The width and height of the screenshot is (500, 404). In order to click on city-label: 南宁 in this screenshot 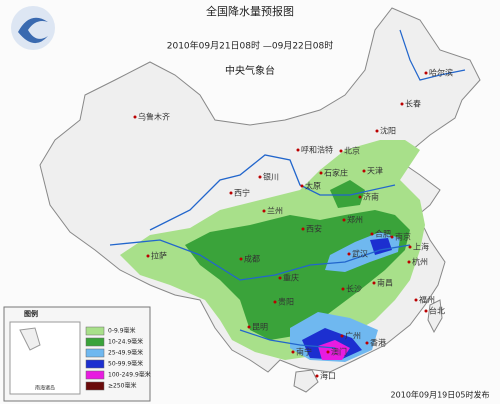, I will do `click(304, 352)`.